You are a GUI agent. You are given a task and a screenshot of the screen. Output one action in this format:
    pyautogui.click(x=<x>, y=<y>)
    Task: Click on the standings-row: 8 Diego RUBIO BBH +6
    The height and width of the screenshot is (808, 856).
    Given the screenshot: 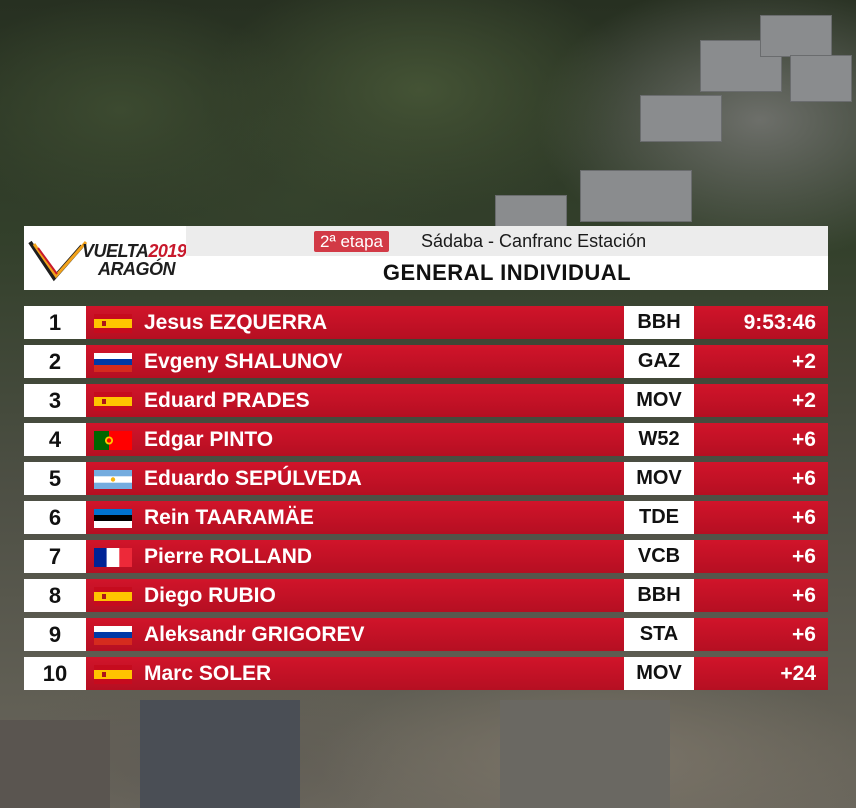 What is the action you would take?
    pyautogui.click(x=426, y=595)
    